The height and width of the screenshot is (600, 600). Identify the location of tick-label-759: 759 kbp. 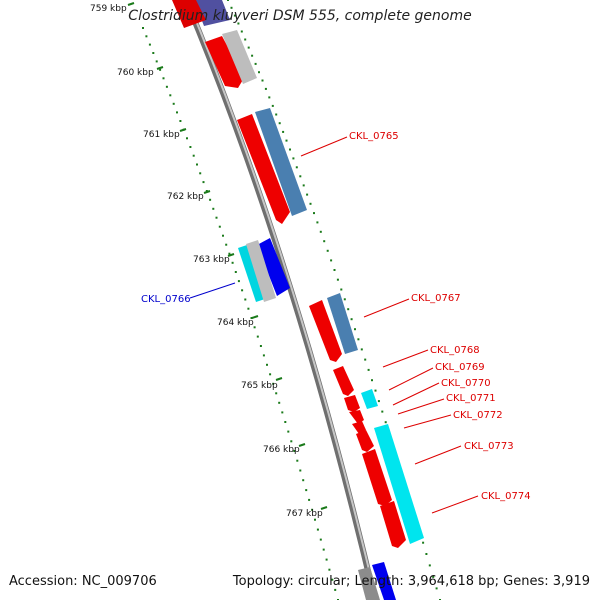
(108, 9).